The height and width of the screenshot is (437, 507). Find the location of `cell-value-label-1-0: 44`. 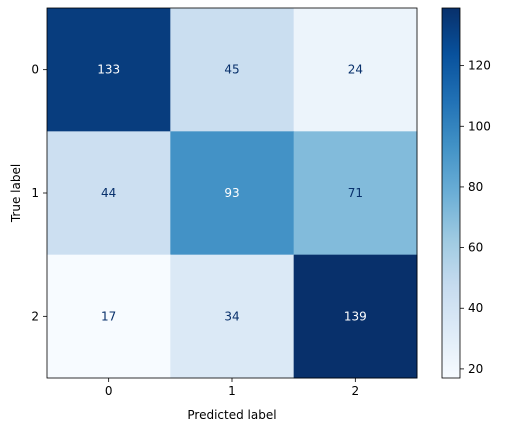

cell-value-label-1-0: 44 is located at coordinates (108, 193).